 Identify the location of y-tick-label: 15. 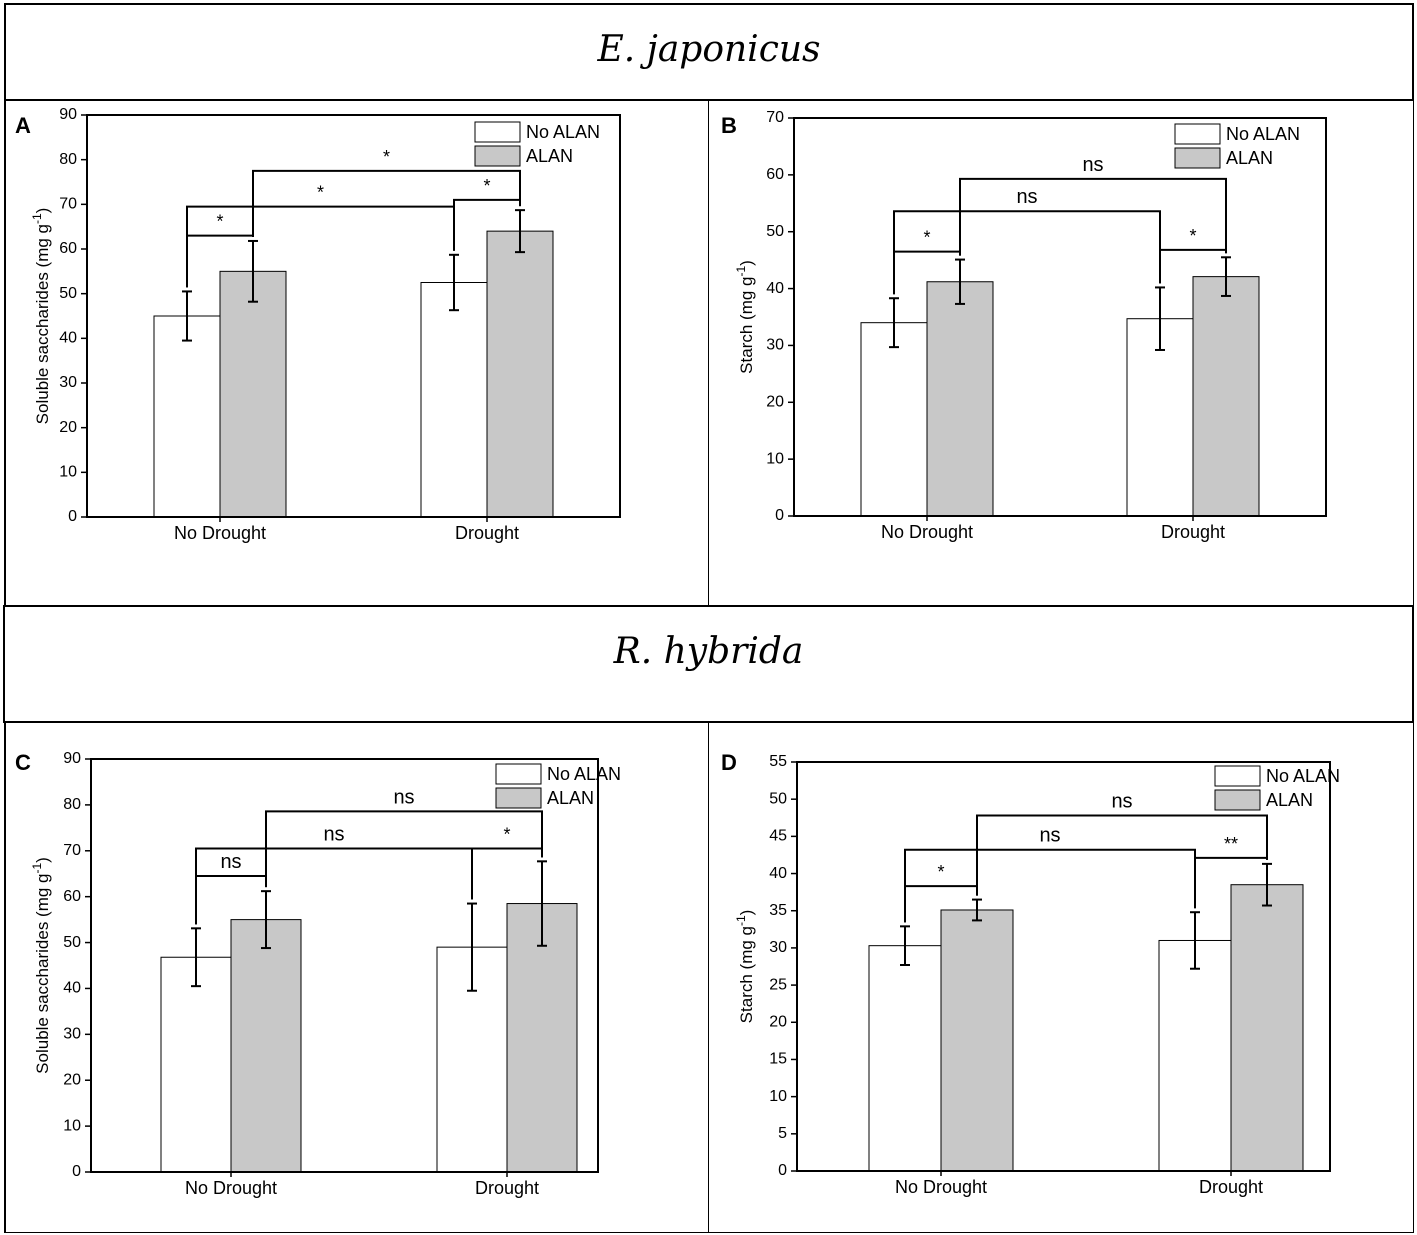
(778, 1059).